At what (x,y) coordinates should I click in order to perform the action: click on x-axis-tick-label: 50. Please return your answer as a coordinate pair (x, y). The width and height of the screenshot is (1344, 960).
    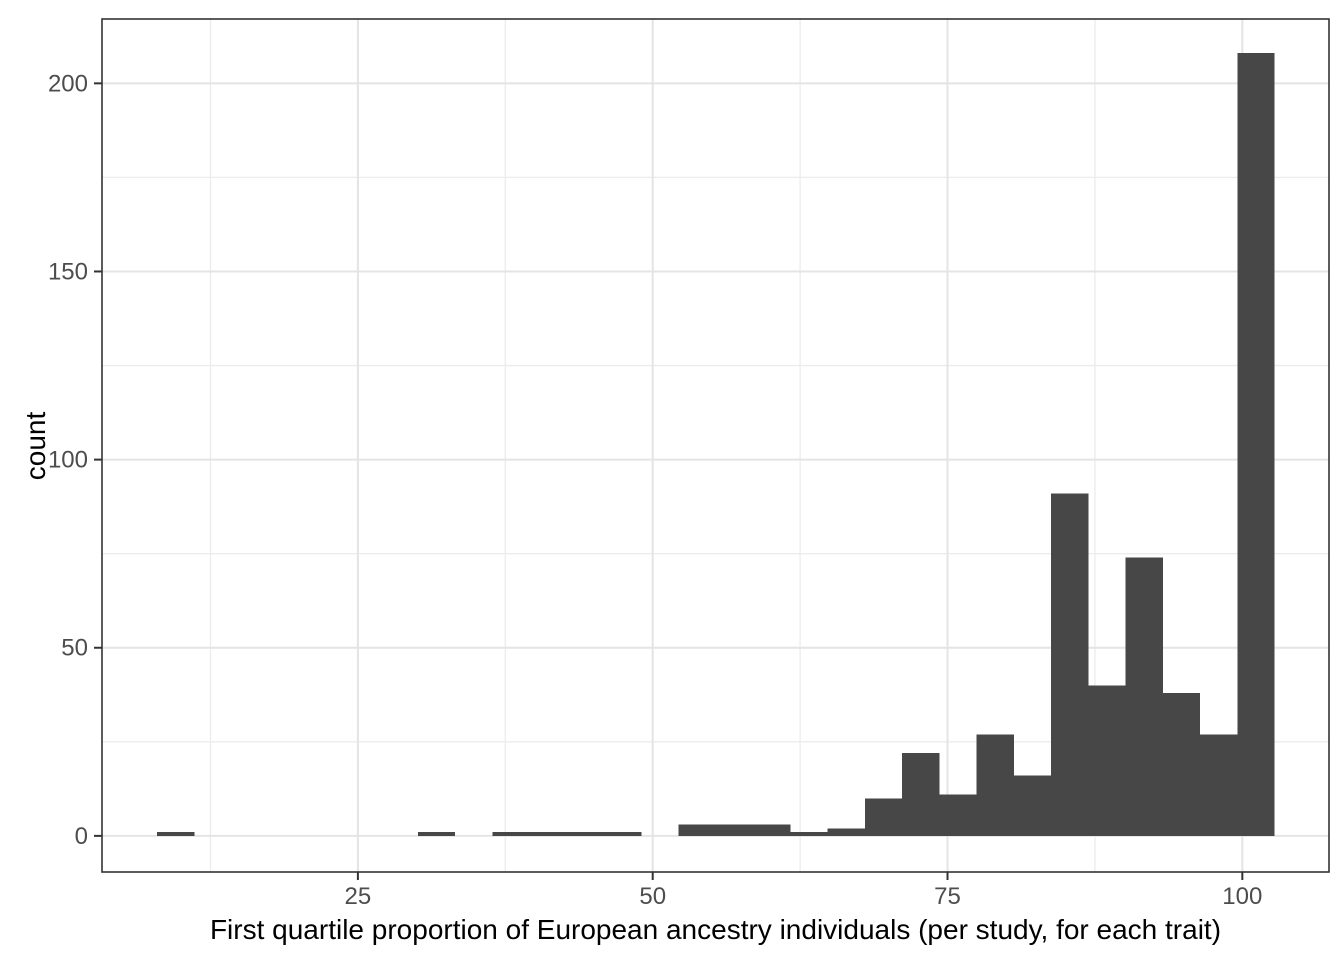
    Looking at the image, I should click on (652, 896).